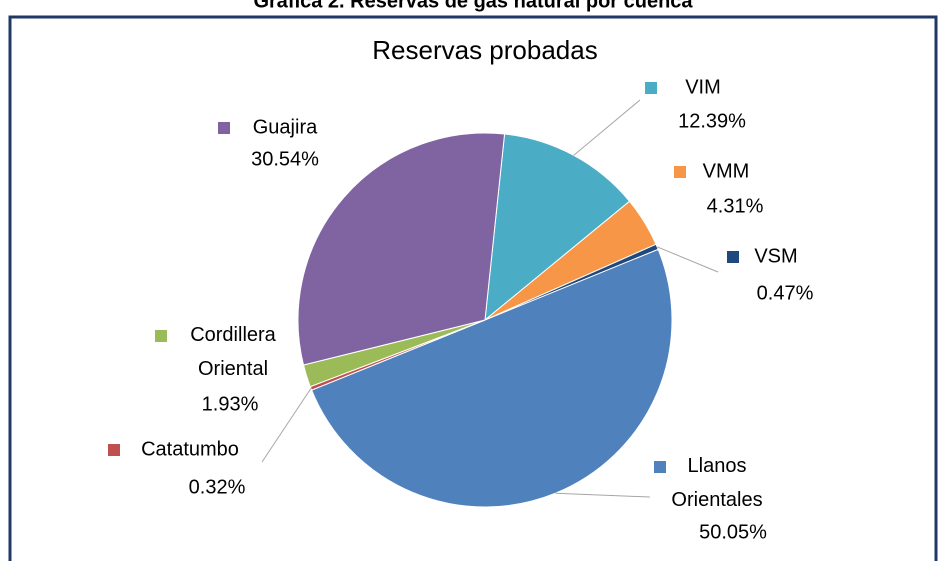 The width and height of the screenshot is (946, 561). I want to click on percent-label: 4.31%, so click(735, 206).